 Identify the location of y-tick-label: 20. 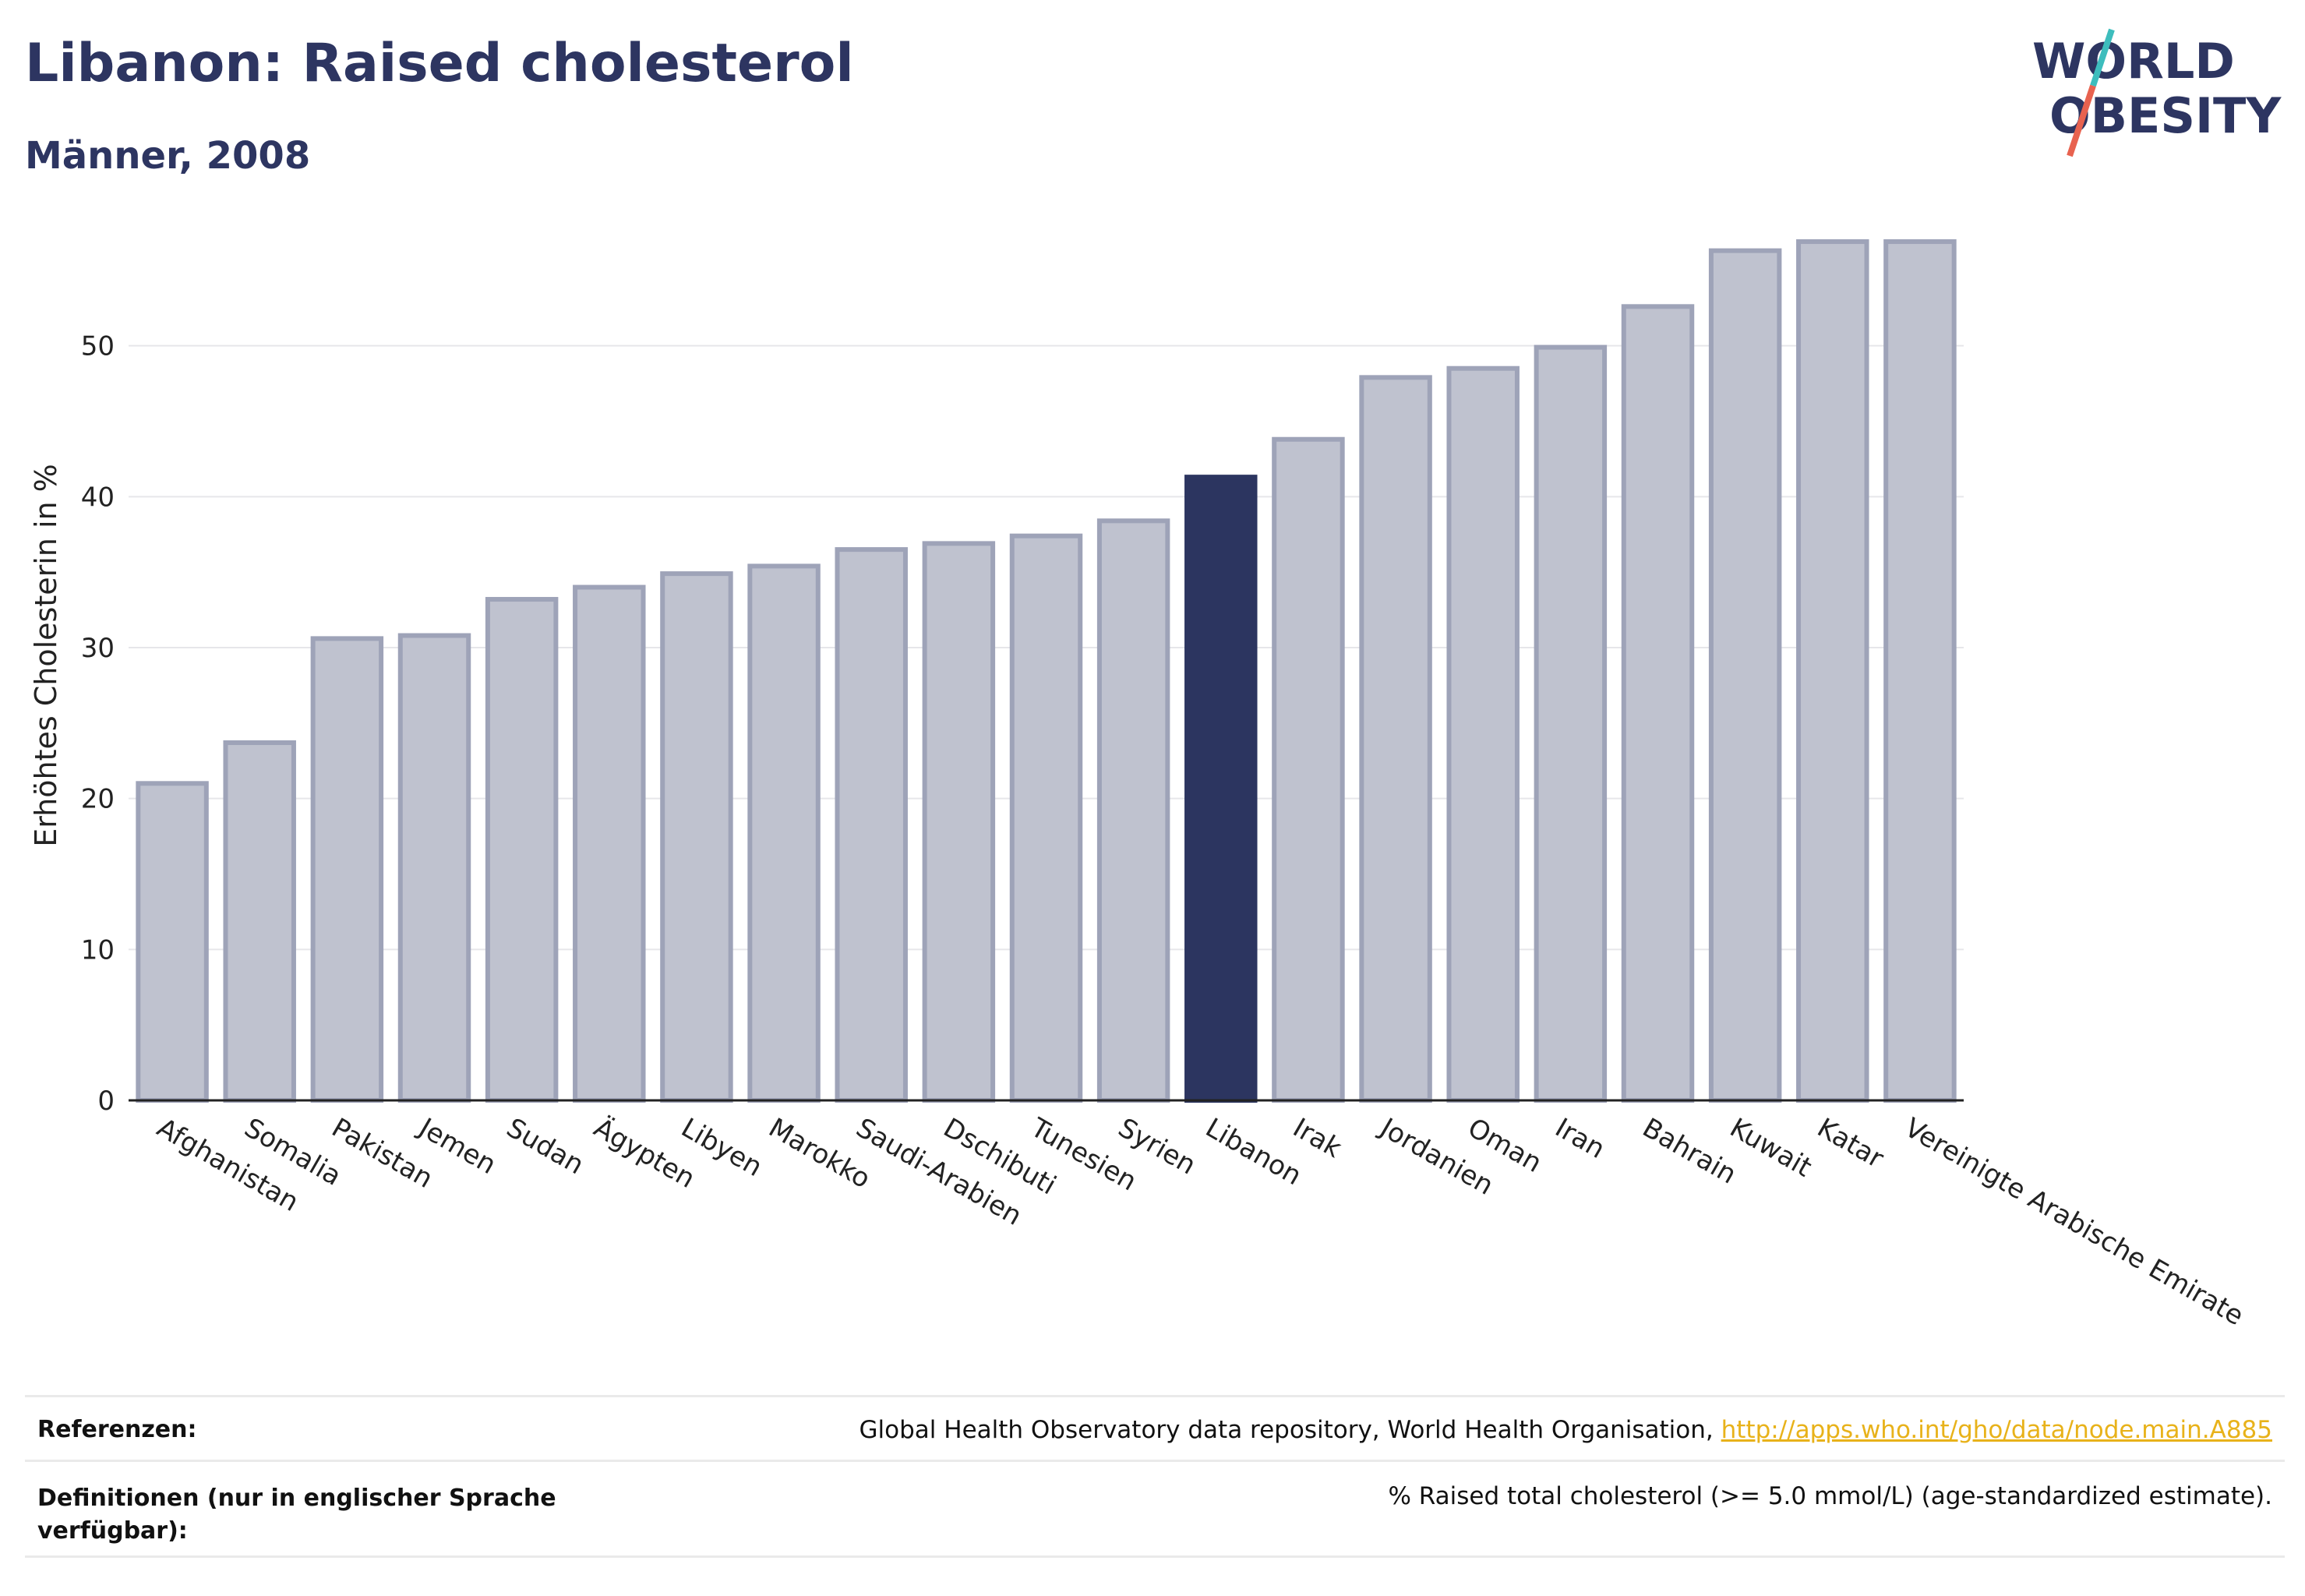
(98, 799).